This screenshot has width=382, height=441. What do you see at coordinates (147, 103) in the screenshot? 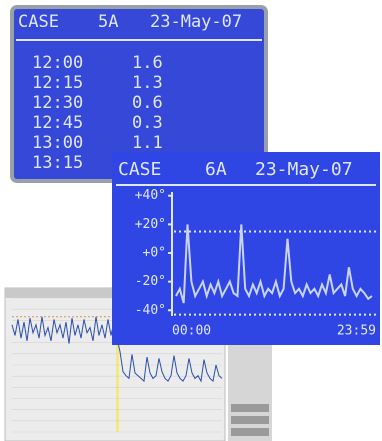
I see `reading: 0.6` at bounding box center [147, 103].